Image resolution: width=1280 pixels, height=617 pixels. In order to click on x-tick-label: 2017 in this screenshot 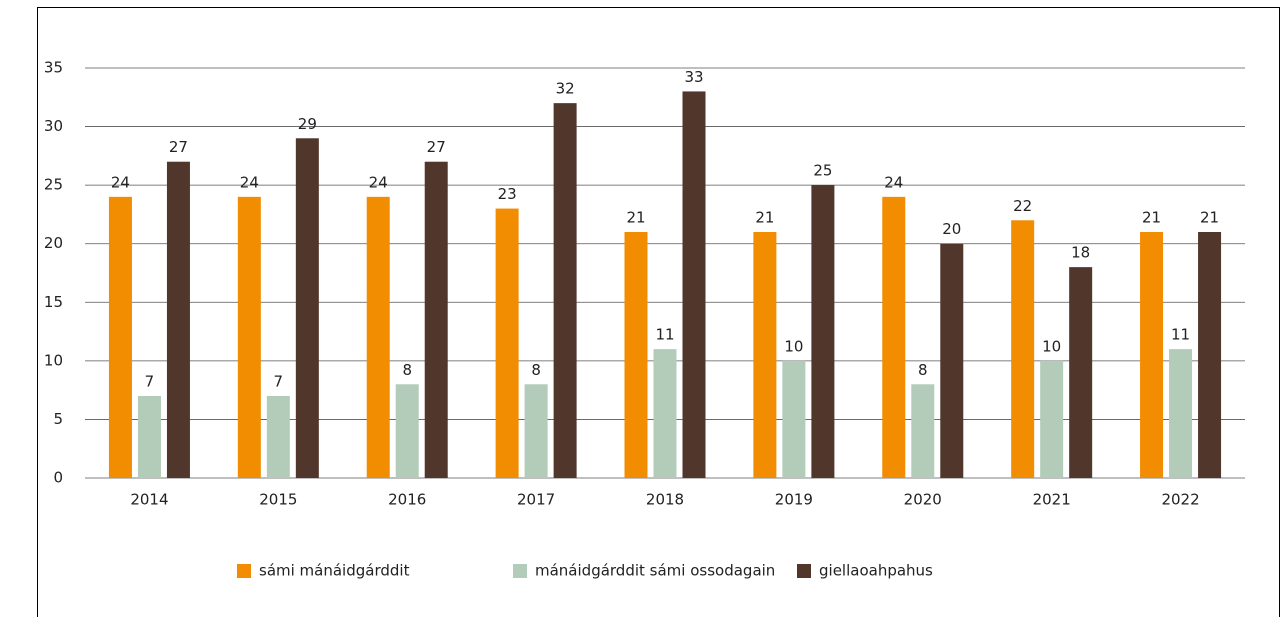, I will do `click(536, 500)`.